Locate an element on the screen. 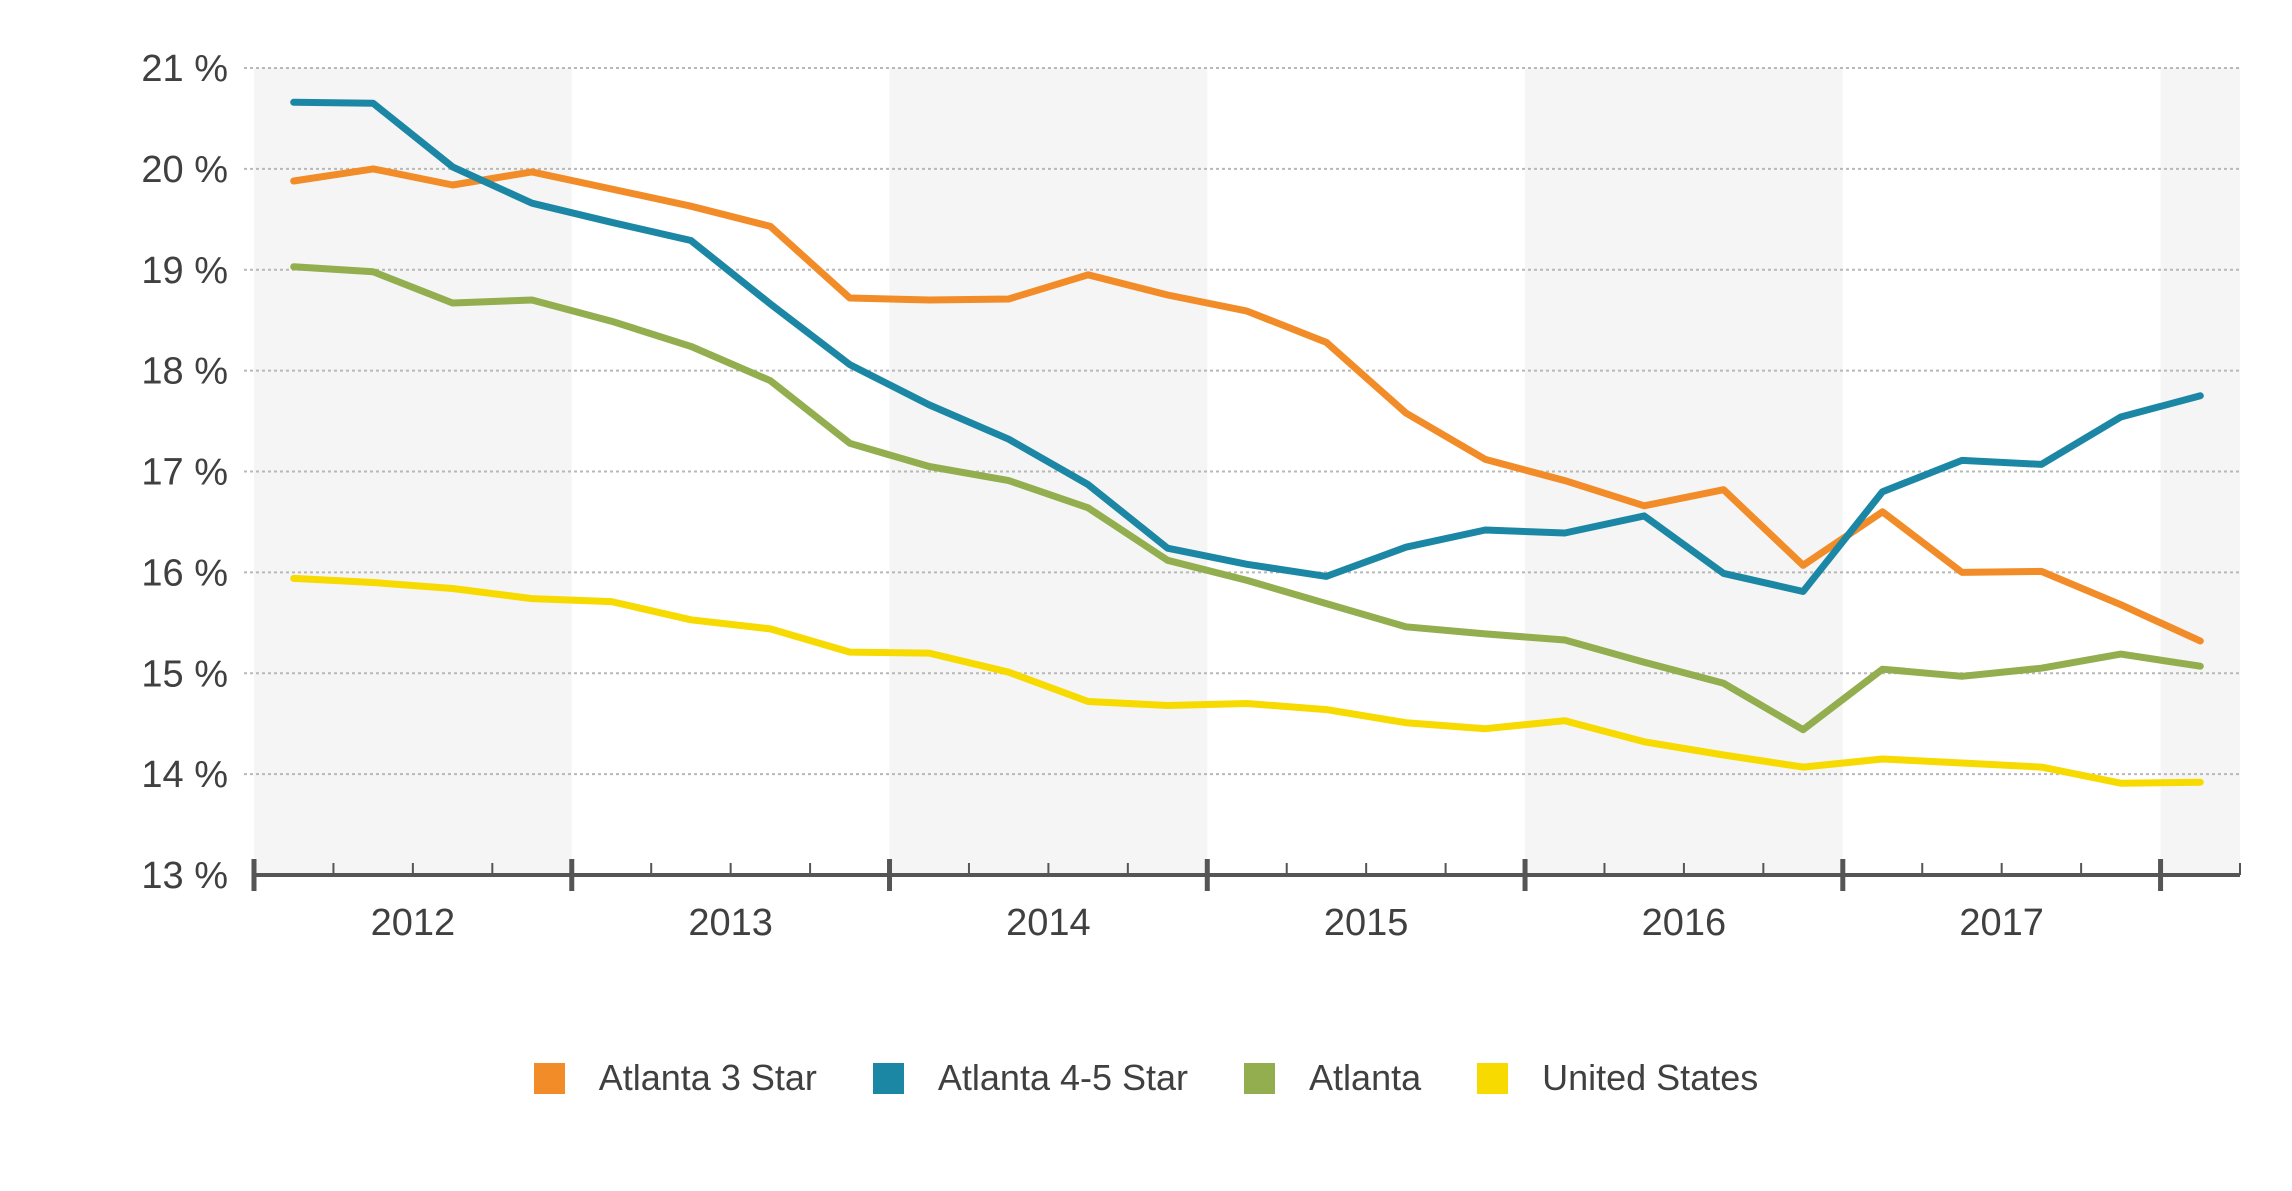 The height and width of the screenshot is (1191, 2292). legend-item-atlanta-4-5-star: Atlanta 4-5 Star is located at coordinates (1030, 1078).